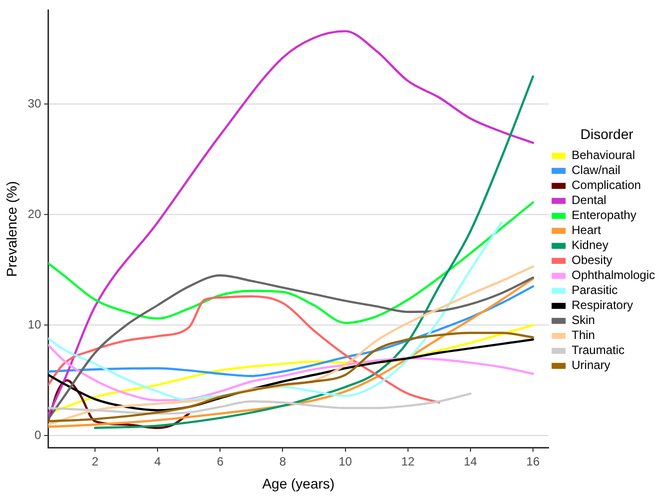  Describe the element at coordinates (38, 435) in the screenshot. I see `y-tick-label: 0` at that location.